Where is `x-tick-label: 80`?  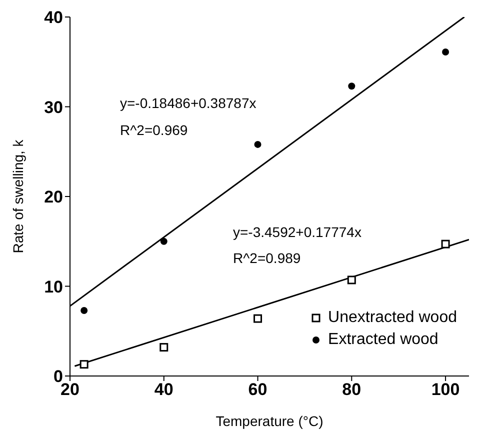
x-tick-label: 80 is located at coordinates (352, 390).